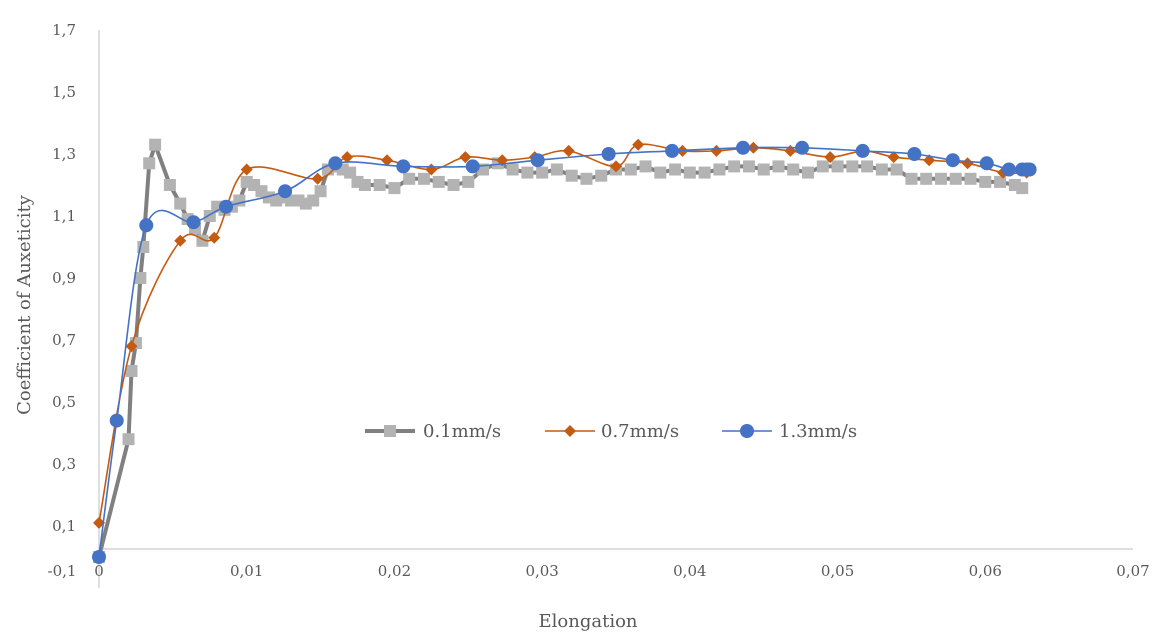 The image size is (1153, 632). What do you see at coordinates (462, 431) in the screenshot?
I see `legend-label: 0.1mm/s` at bounding box center [462, 431].